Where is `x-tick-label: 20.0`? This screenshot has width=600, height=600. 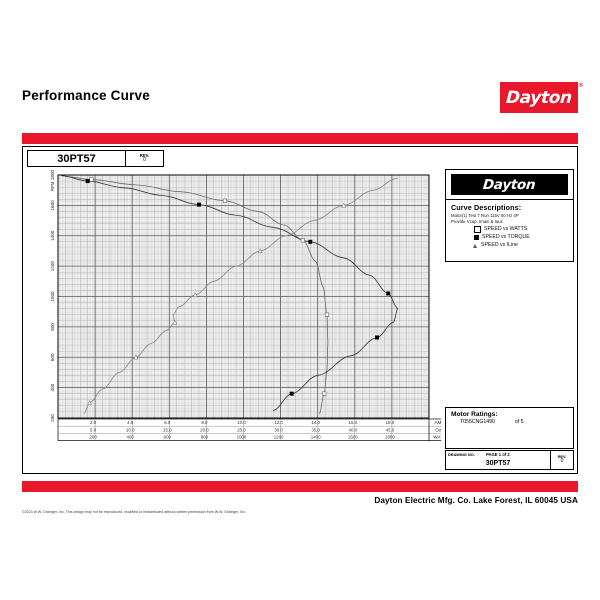
x-tick-label: 20.0 is located at coordinates (204, 429).